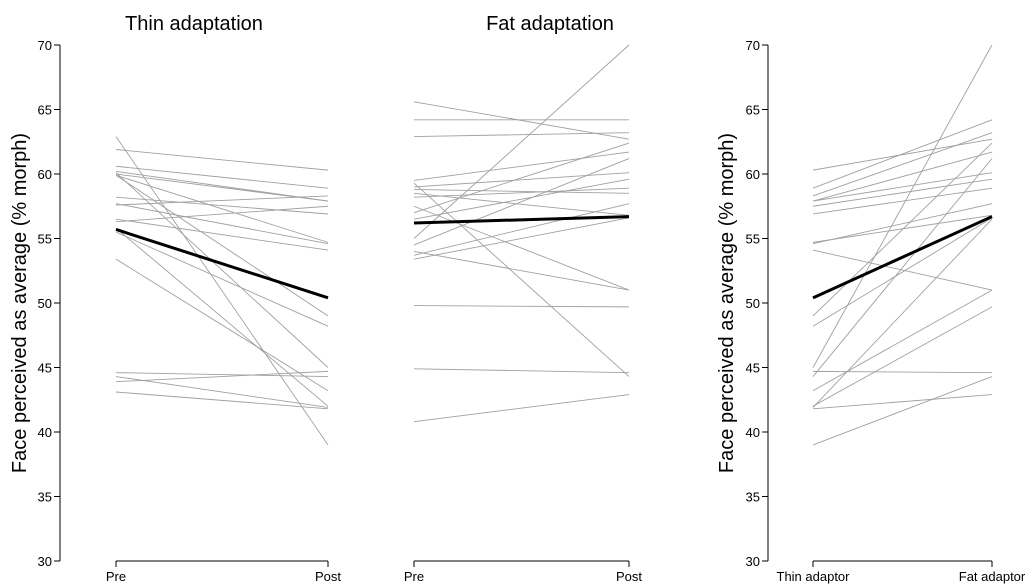  Describe the element at coordinates (550, 24) in the screenshot. I see `panel-title: Fat adaptation` at that location.